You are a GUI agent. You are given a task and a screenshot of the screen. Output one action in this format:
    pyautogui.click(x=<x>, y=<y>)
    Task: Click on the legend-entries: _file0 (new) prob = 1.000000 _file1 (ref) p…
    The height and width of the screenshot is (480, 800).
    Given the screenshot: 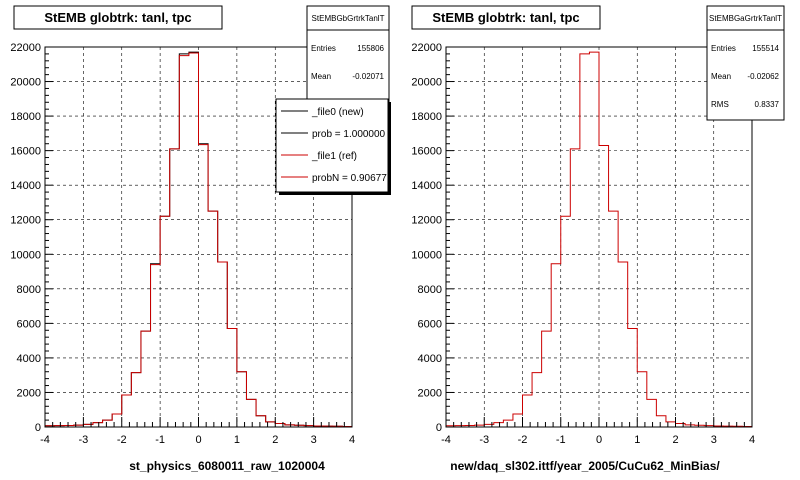 What is the action you would take?
    pyautogui.click(x=337, y=145)
    